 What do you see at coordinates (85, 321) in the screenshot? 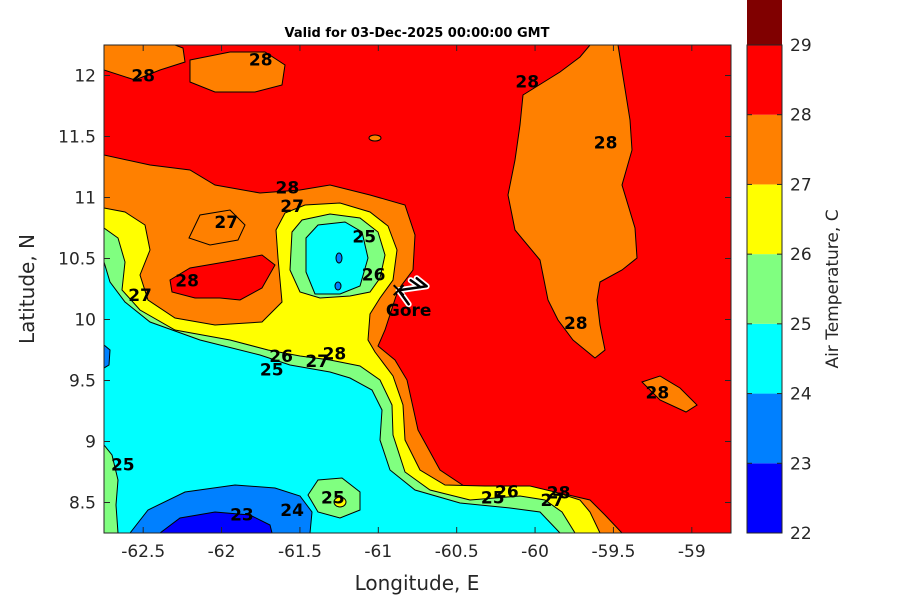
I see `y-tick-label: 10` at bounding box center [85, 321].